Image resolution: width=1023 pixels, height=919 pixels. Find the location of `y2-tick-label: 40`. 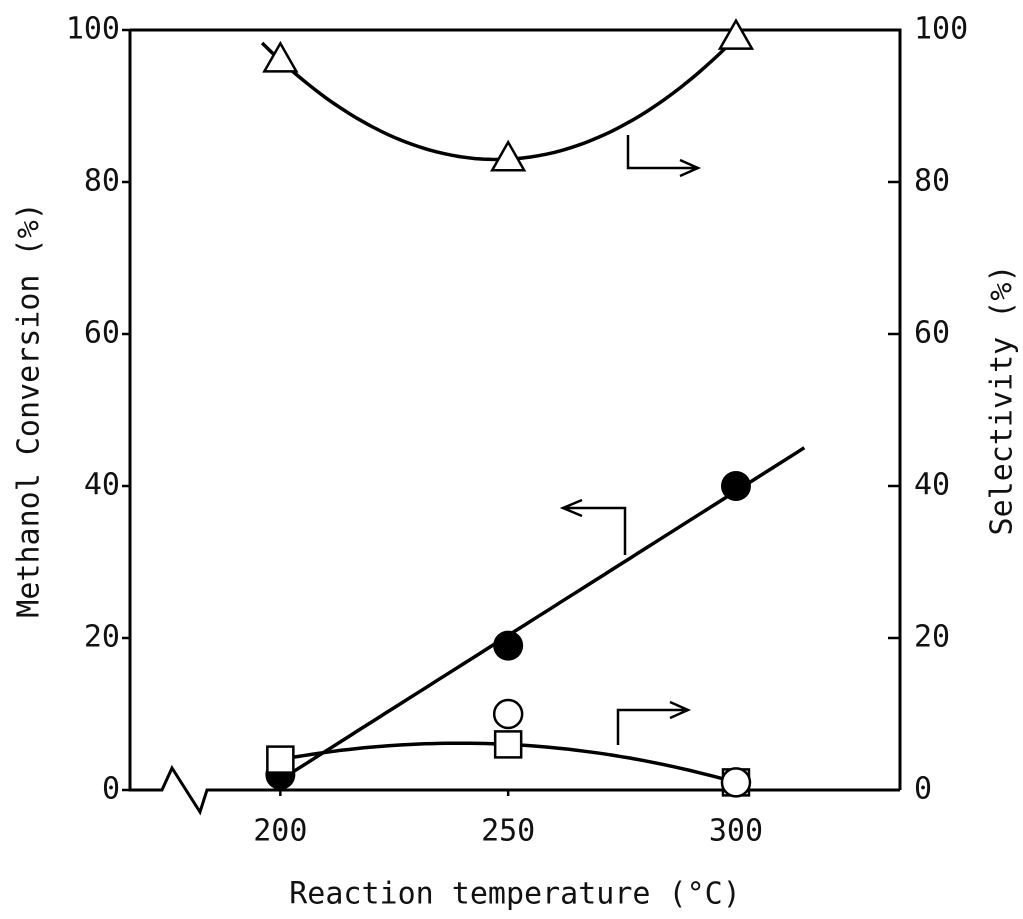

y2-tick-label: 40 is located at coordinates (932, 485).